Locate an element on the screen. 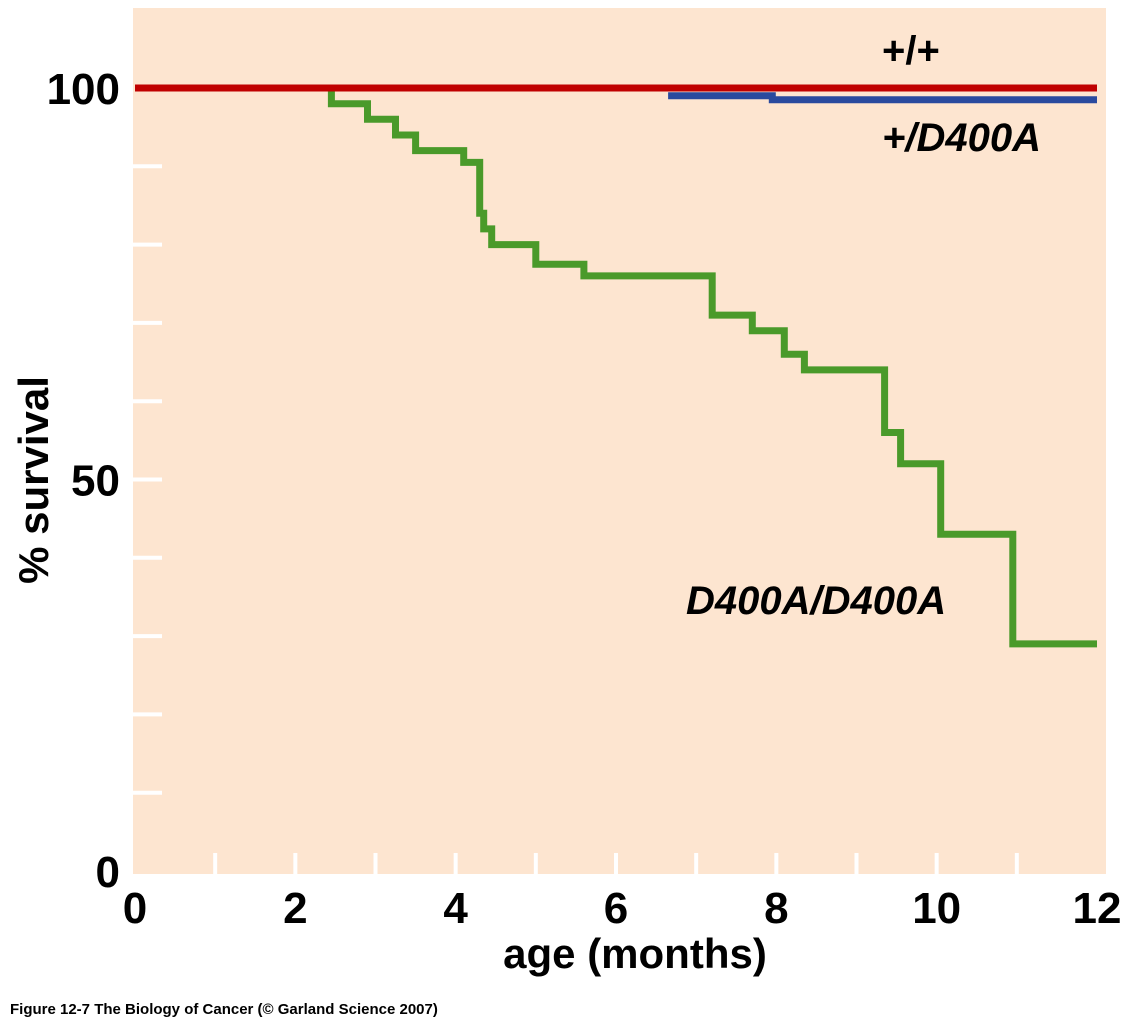  y-axis-title: % survival is located at coordinates (33, 480).